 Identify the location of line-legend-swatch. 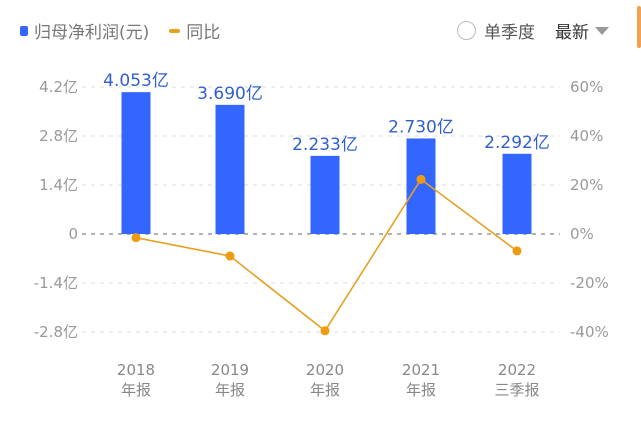
(175, 30).